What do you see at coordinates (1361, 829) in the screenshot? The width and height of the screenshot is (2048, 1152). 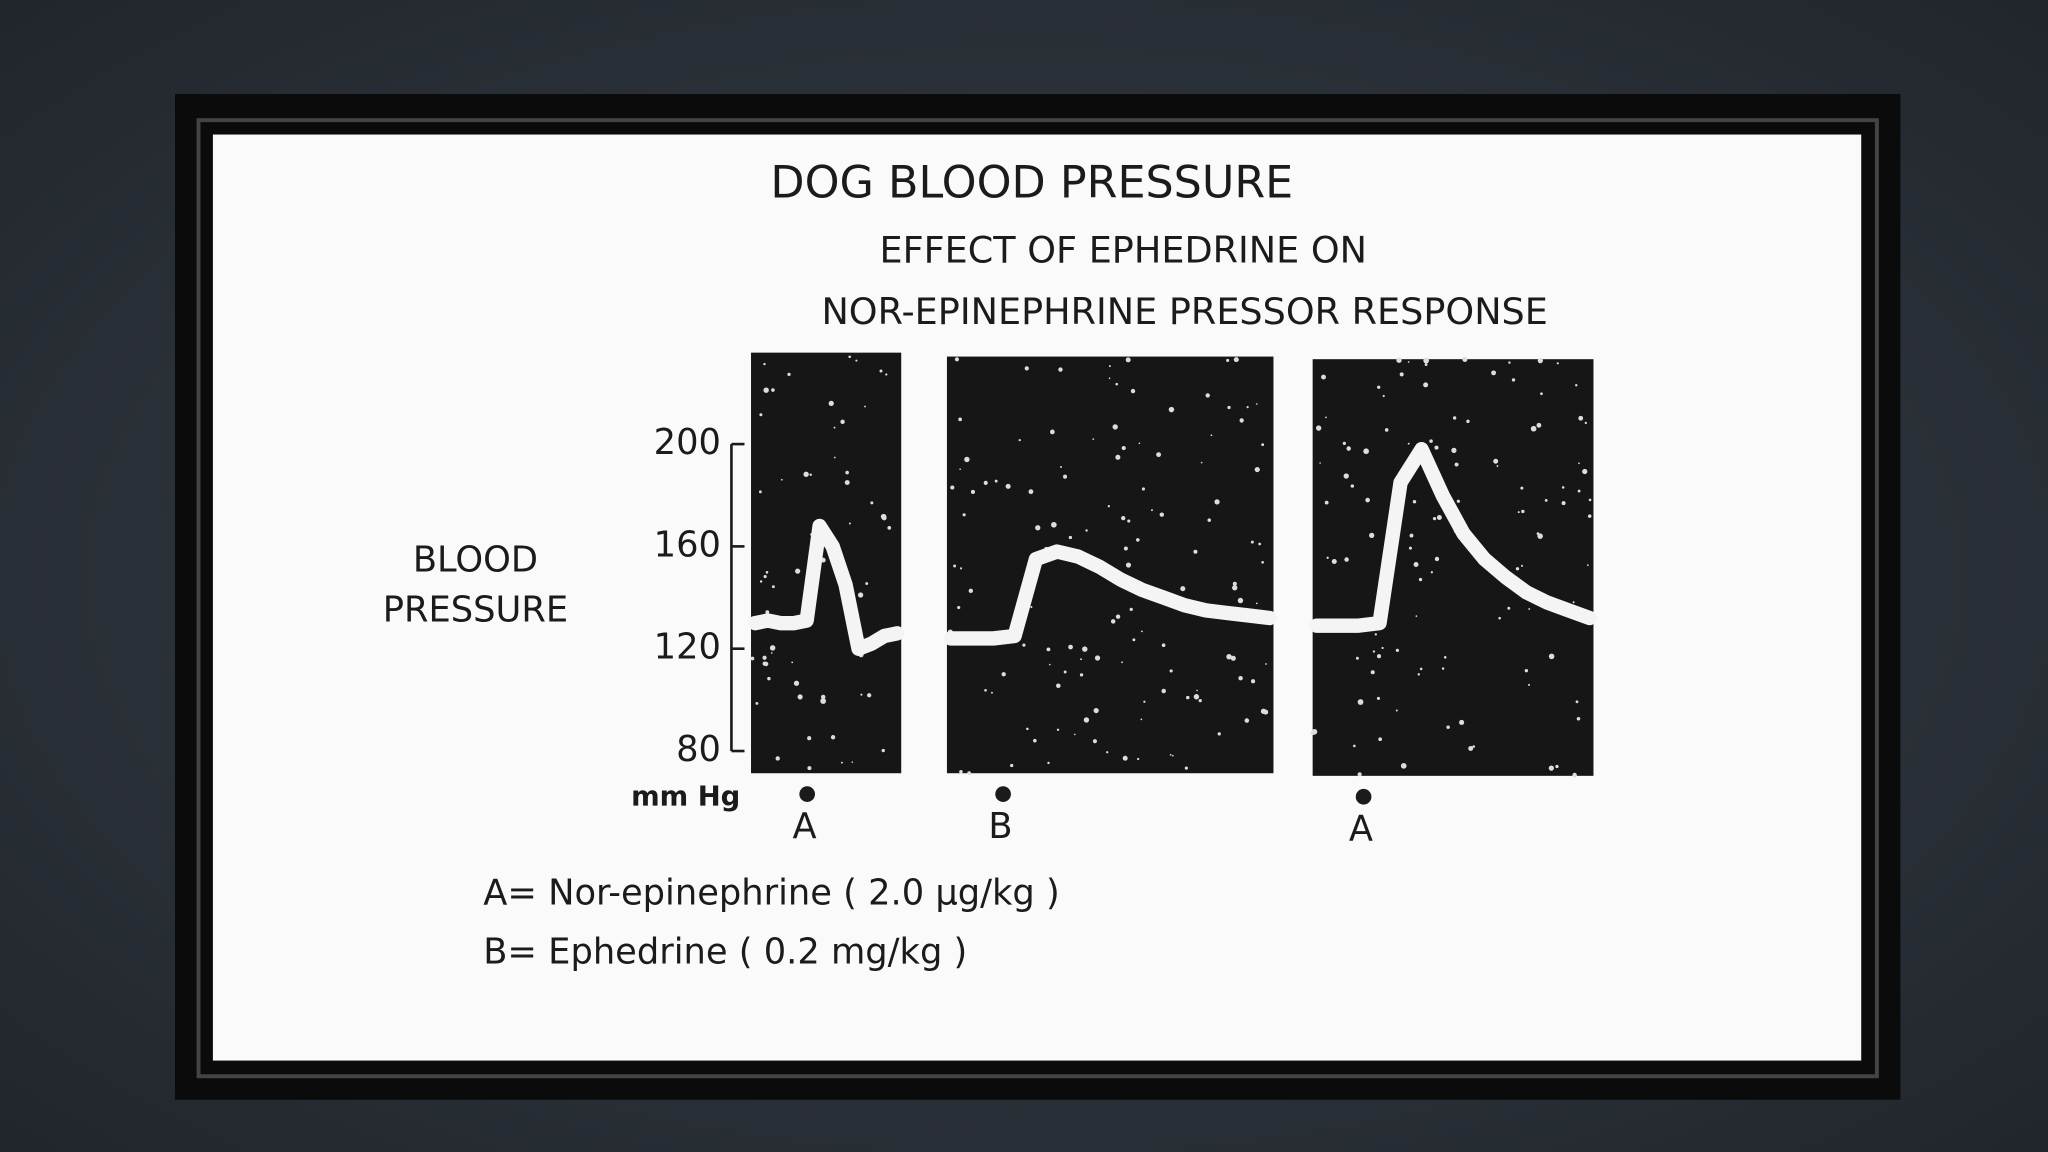 I see `injection-label: A` at bounding box center [1361, 829].